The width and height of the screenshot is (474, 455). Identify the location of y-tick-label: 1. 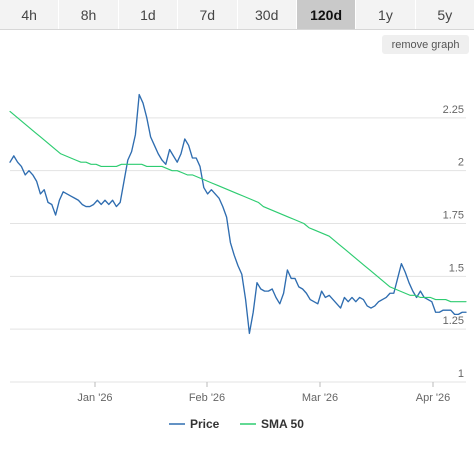
(461, 374).